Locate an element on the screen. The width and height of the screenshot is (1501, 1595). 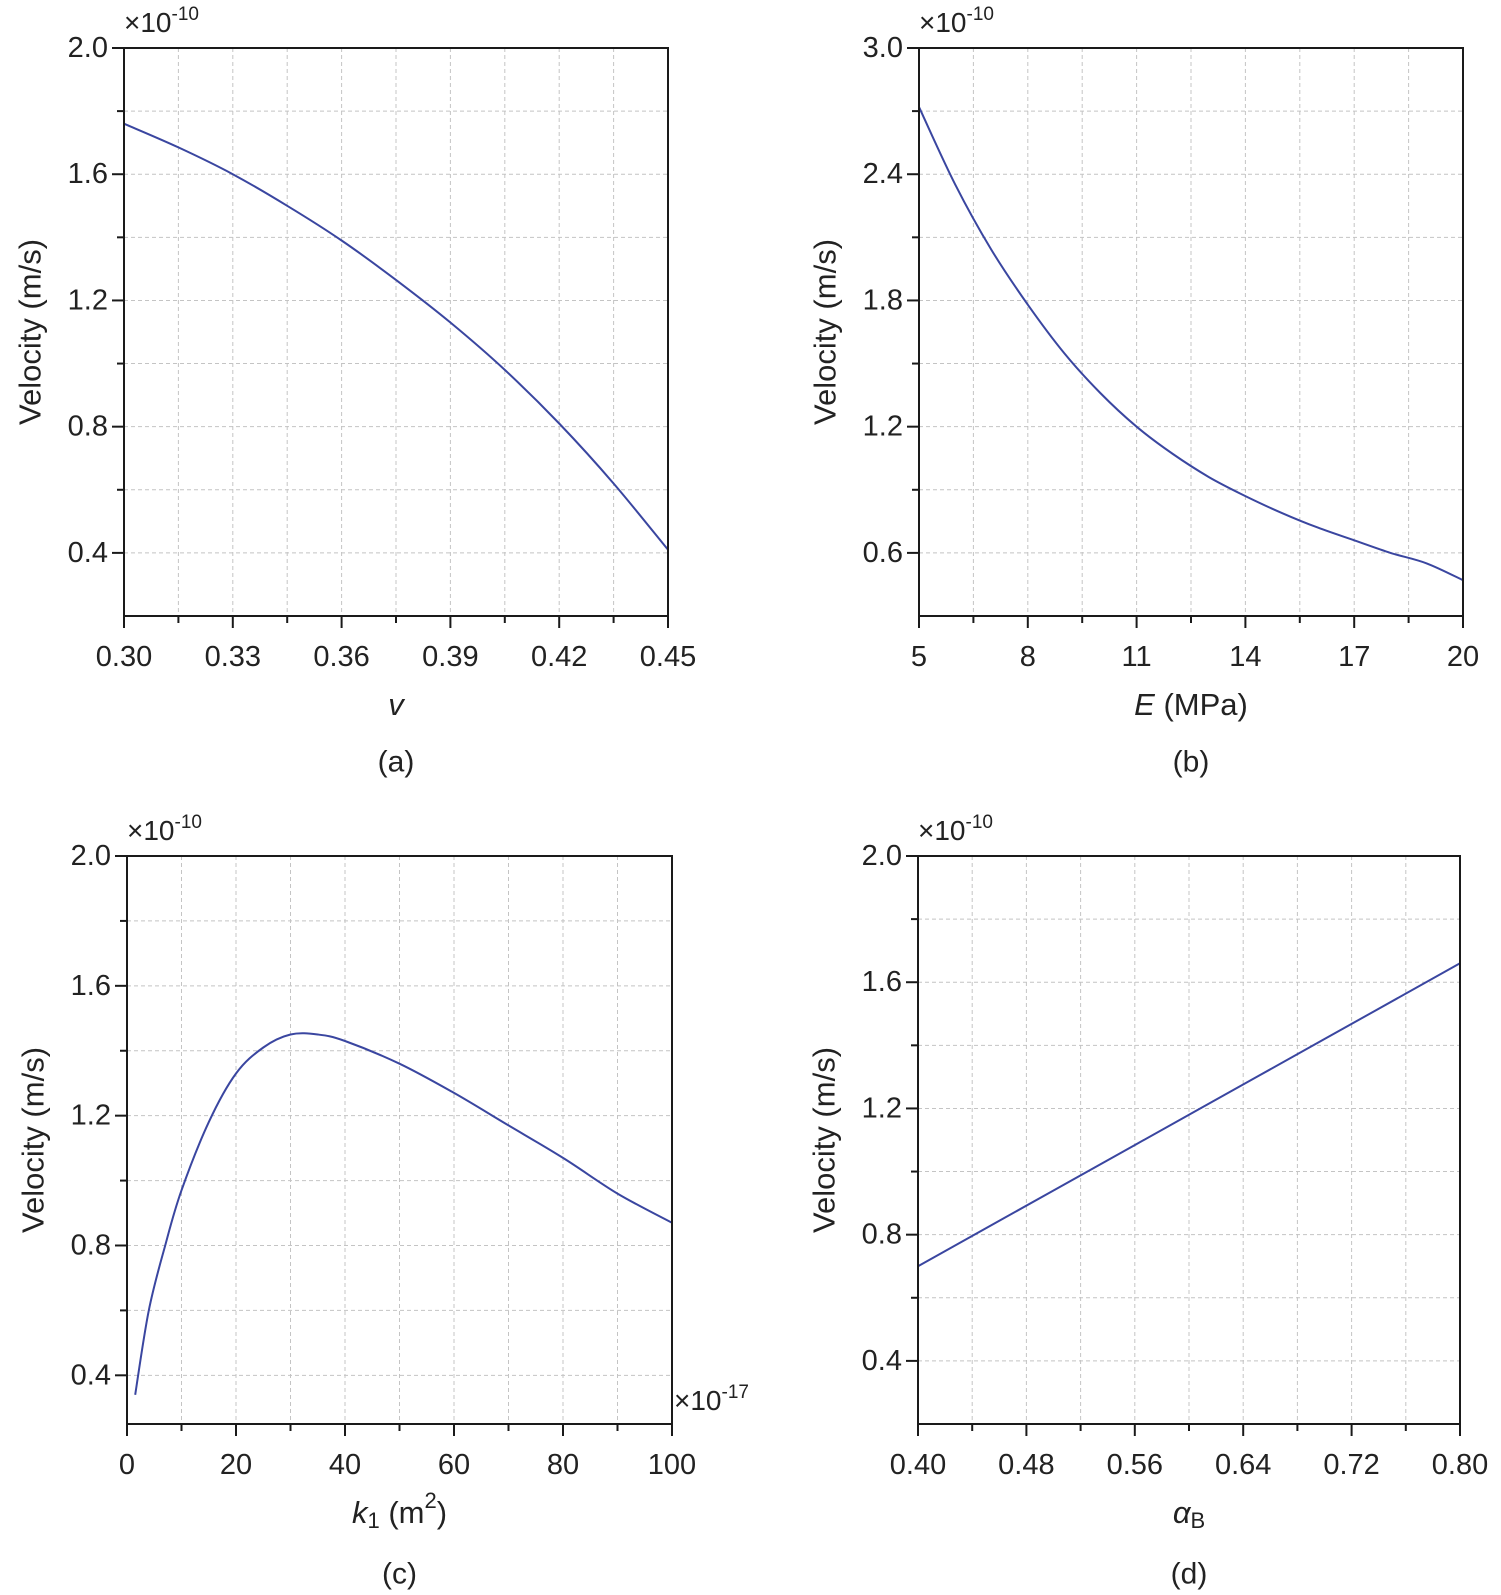
y-tick-label: 2.4 is located at coordinates (883, 174).